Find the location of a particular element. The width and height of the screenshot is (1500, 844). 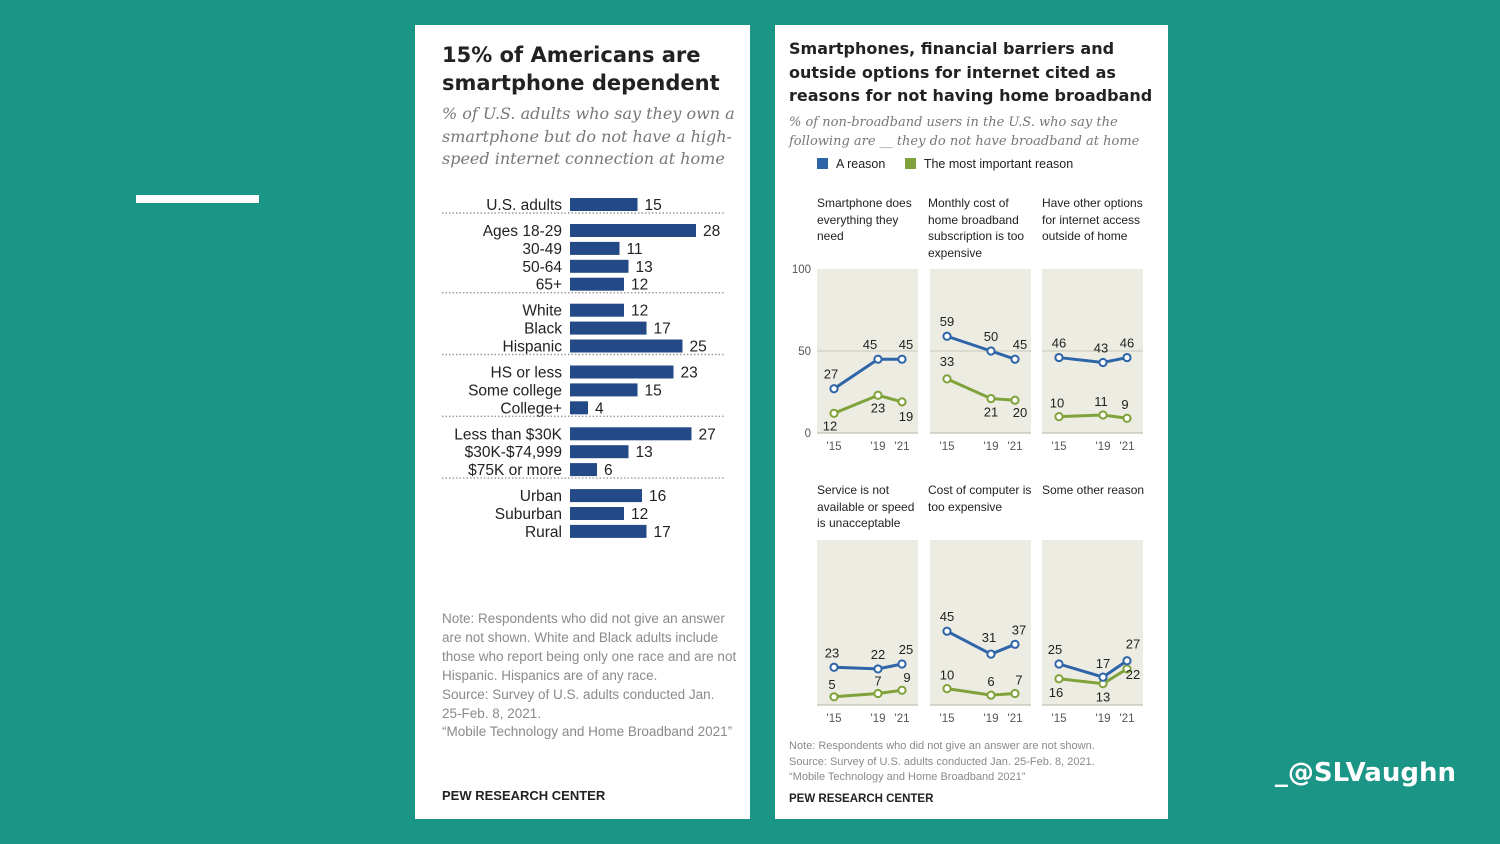

line-panel-4: '15 '19 '21 5 7 9 23 22 25 is located at coordinates (867, 632).